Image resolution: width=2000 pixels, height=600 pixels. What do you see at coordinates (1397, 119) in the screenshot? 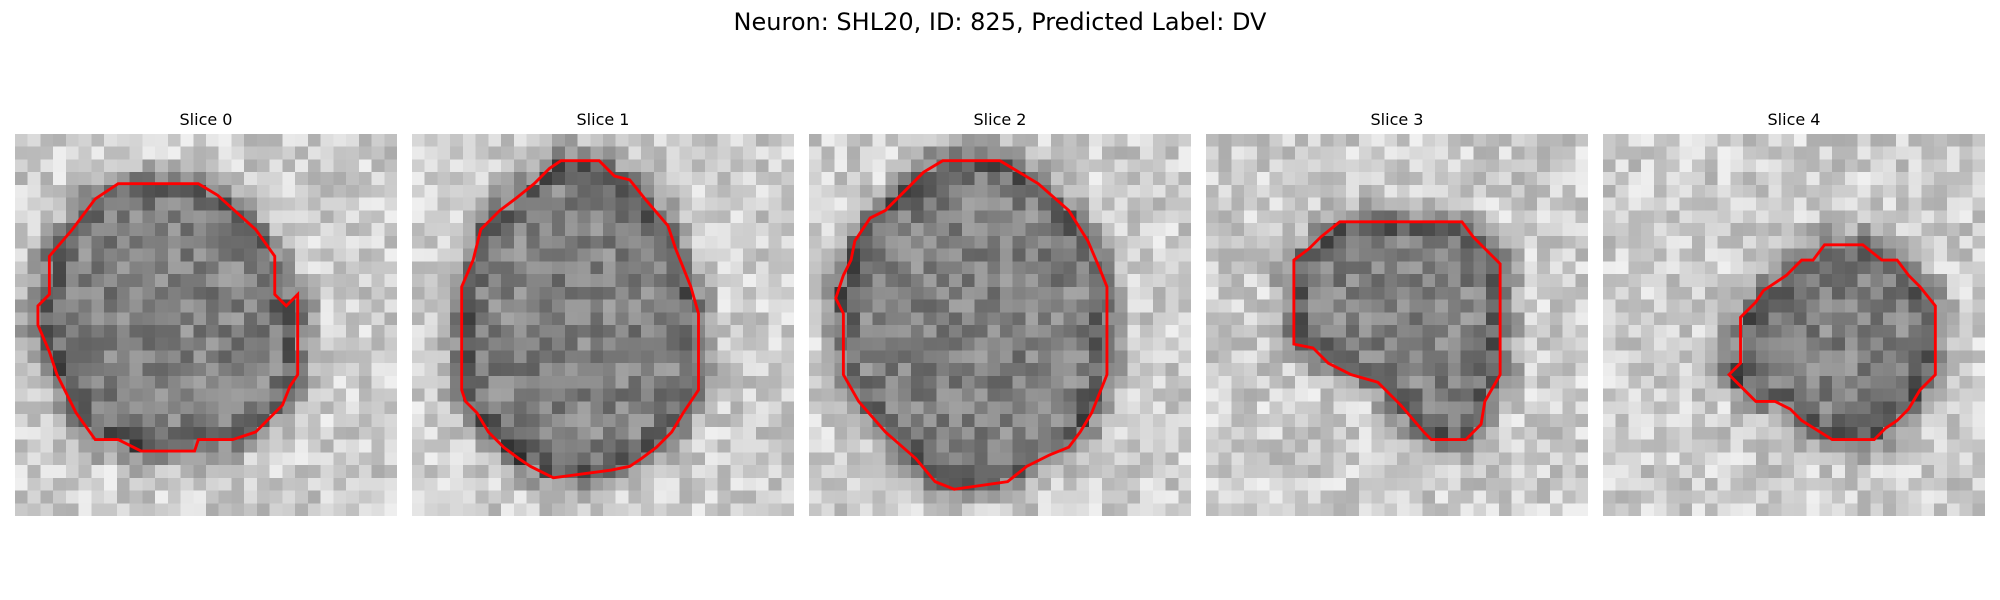
I see `slice-title: Slice 3` at bounding box center [1397, 119].